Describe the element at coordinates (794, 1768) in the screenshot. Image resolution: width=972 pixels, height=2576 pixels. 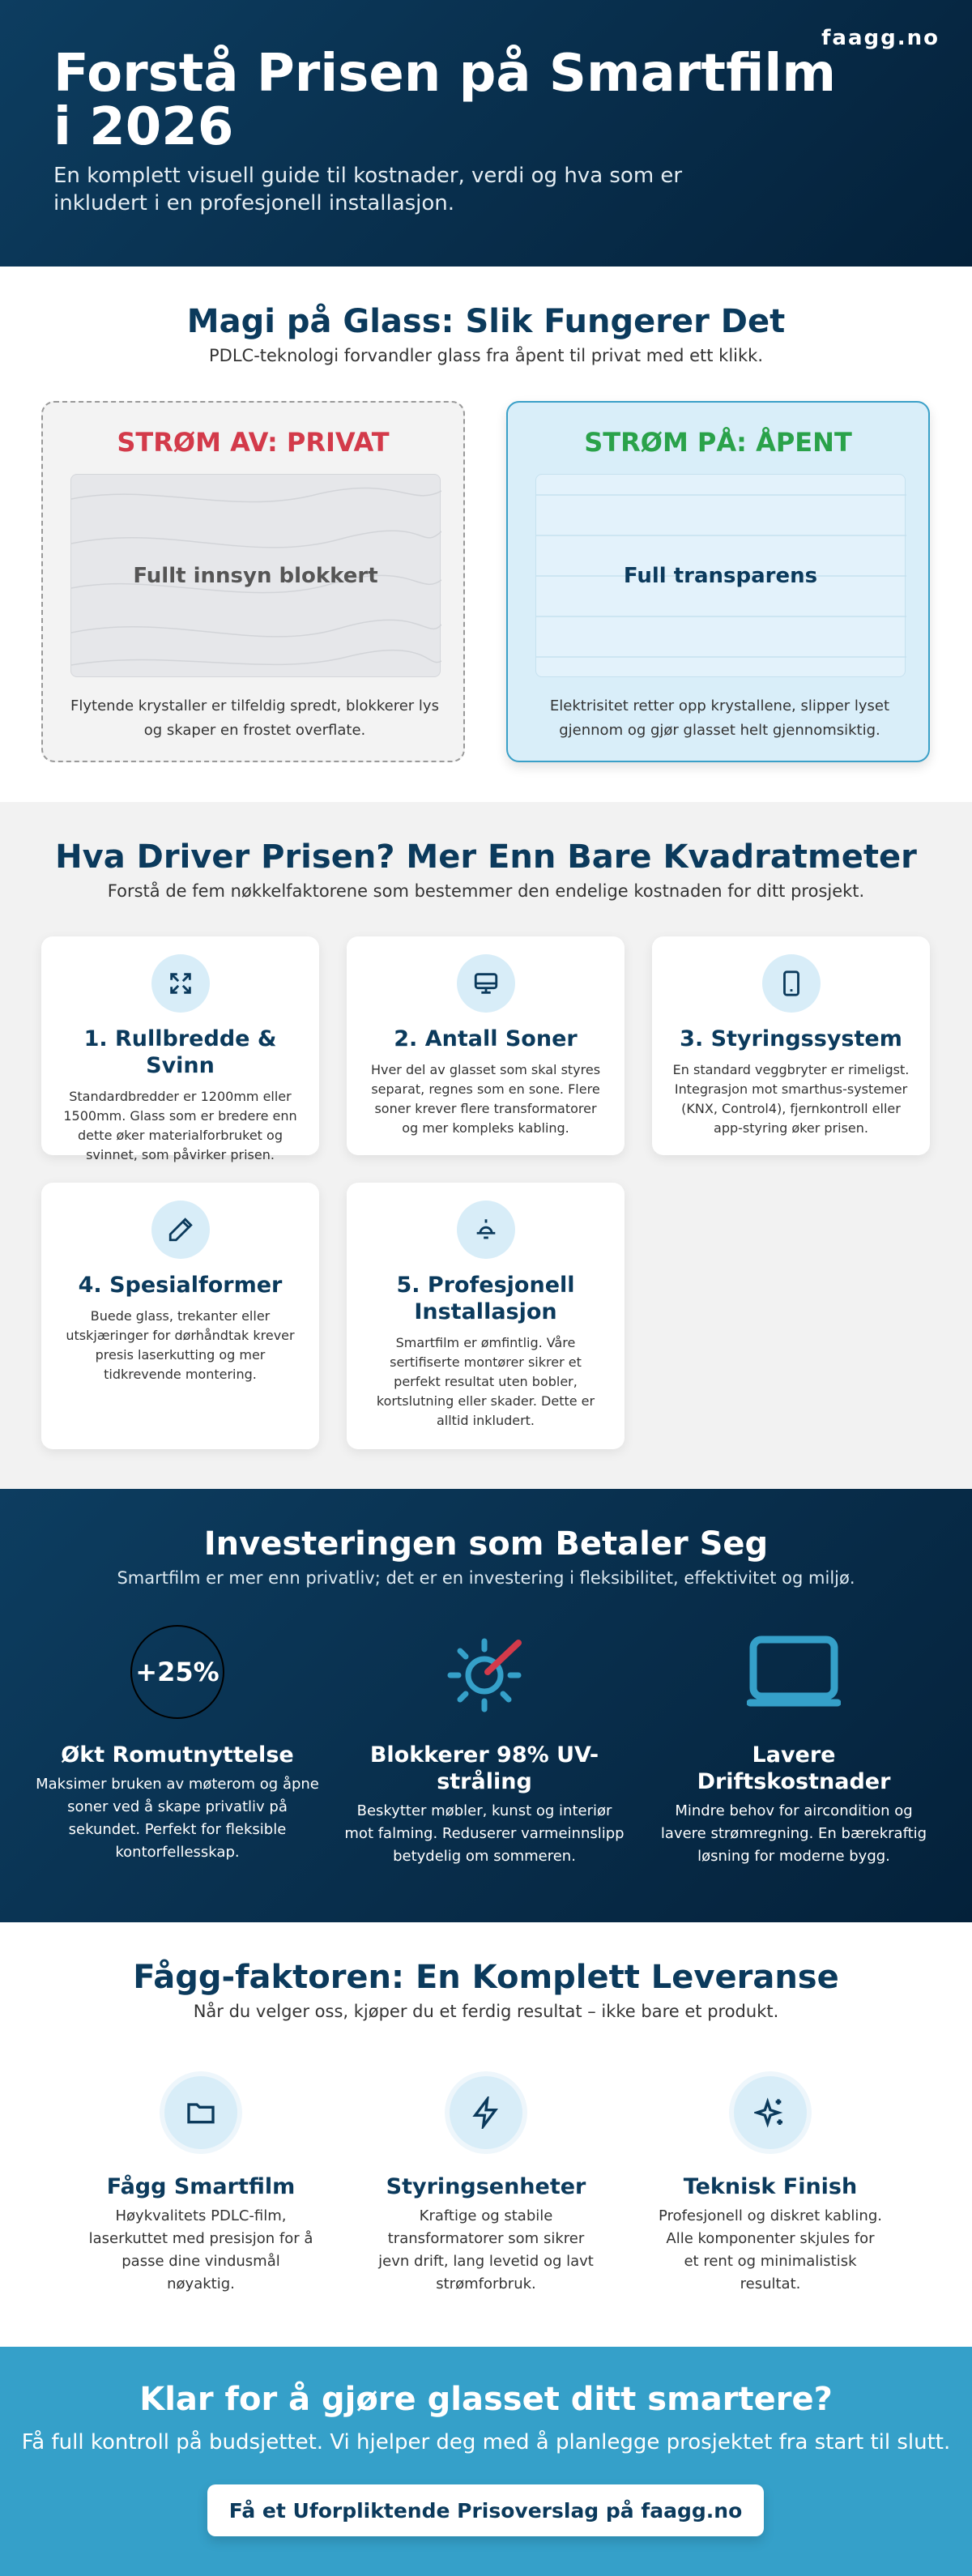
I see `benefit-title: Lavere Driftskostnader` at that location.